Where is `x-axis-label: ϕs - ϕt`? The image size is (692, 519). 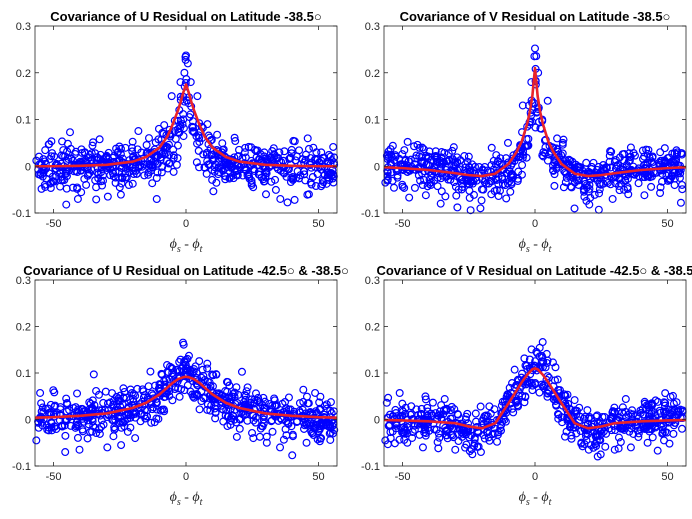 x-axis-label: ϕs - ϕt is located at coordinates (535, 499).